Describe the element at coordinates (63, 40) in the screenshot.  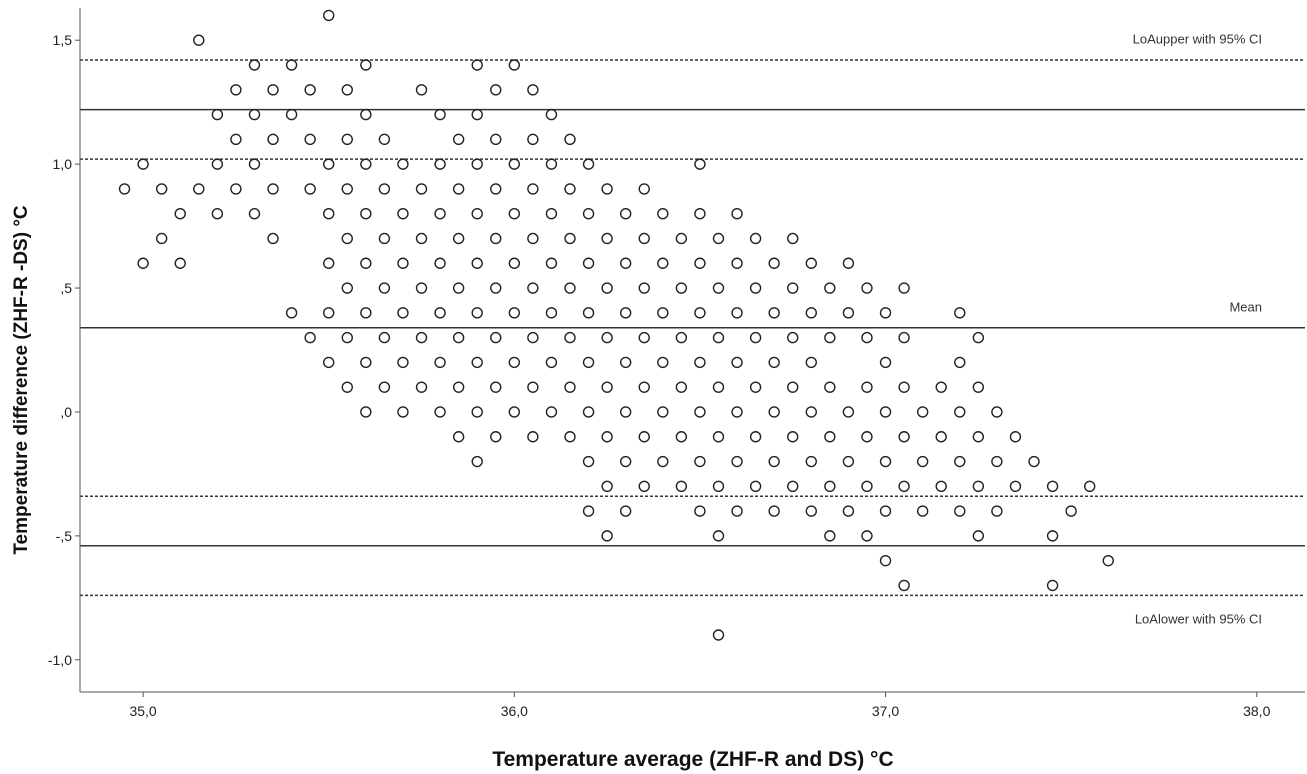
I see `y-tick-label-0: 1,5` at that location.